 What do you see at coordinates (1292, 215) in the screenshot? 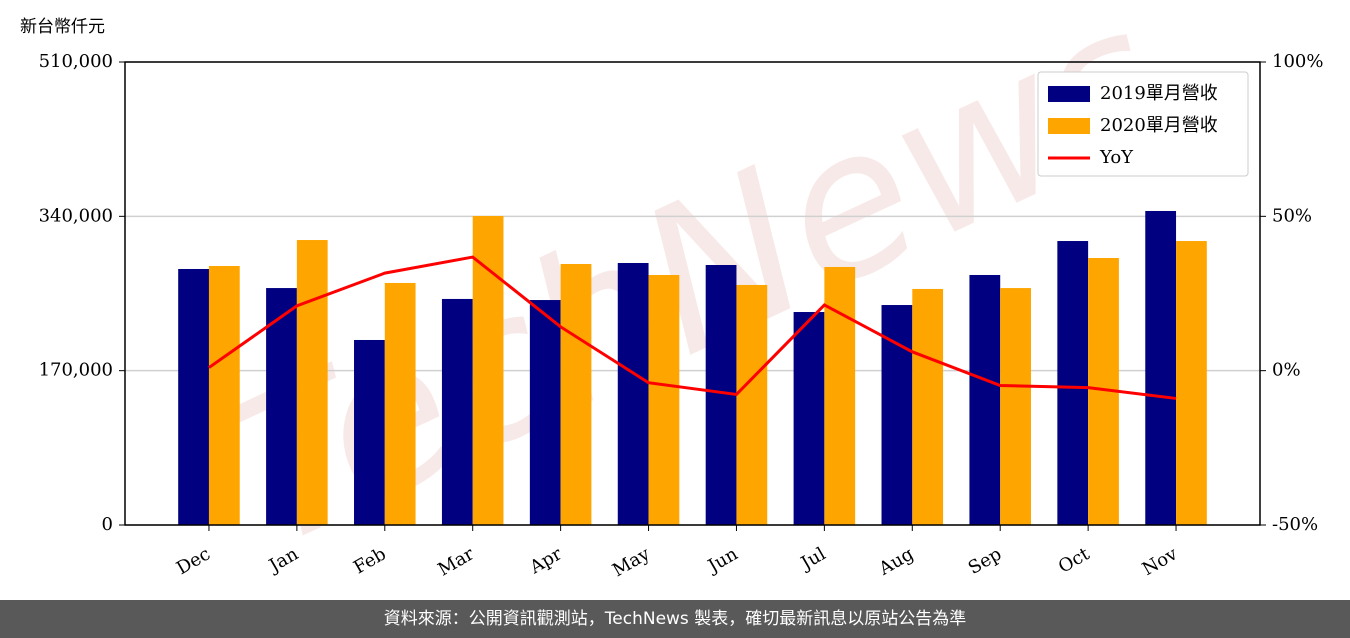
I see `y2-tick-label: 50%` at bounding box center [1292, 215].